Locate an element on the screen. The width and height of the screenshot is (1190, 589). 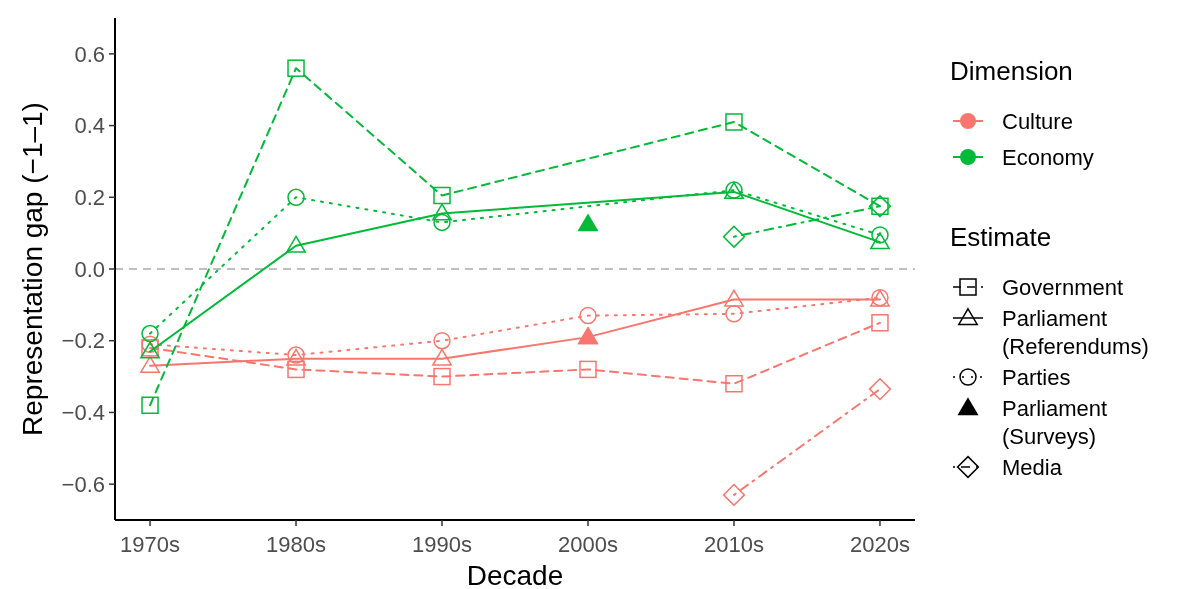
y-axis-title: Representation gap (−1–1) is located at coordinates (32, 269).